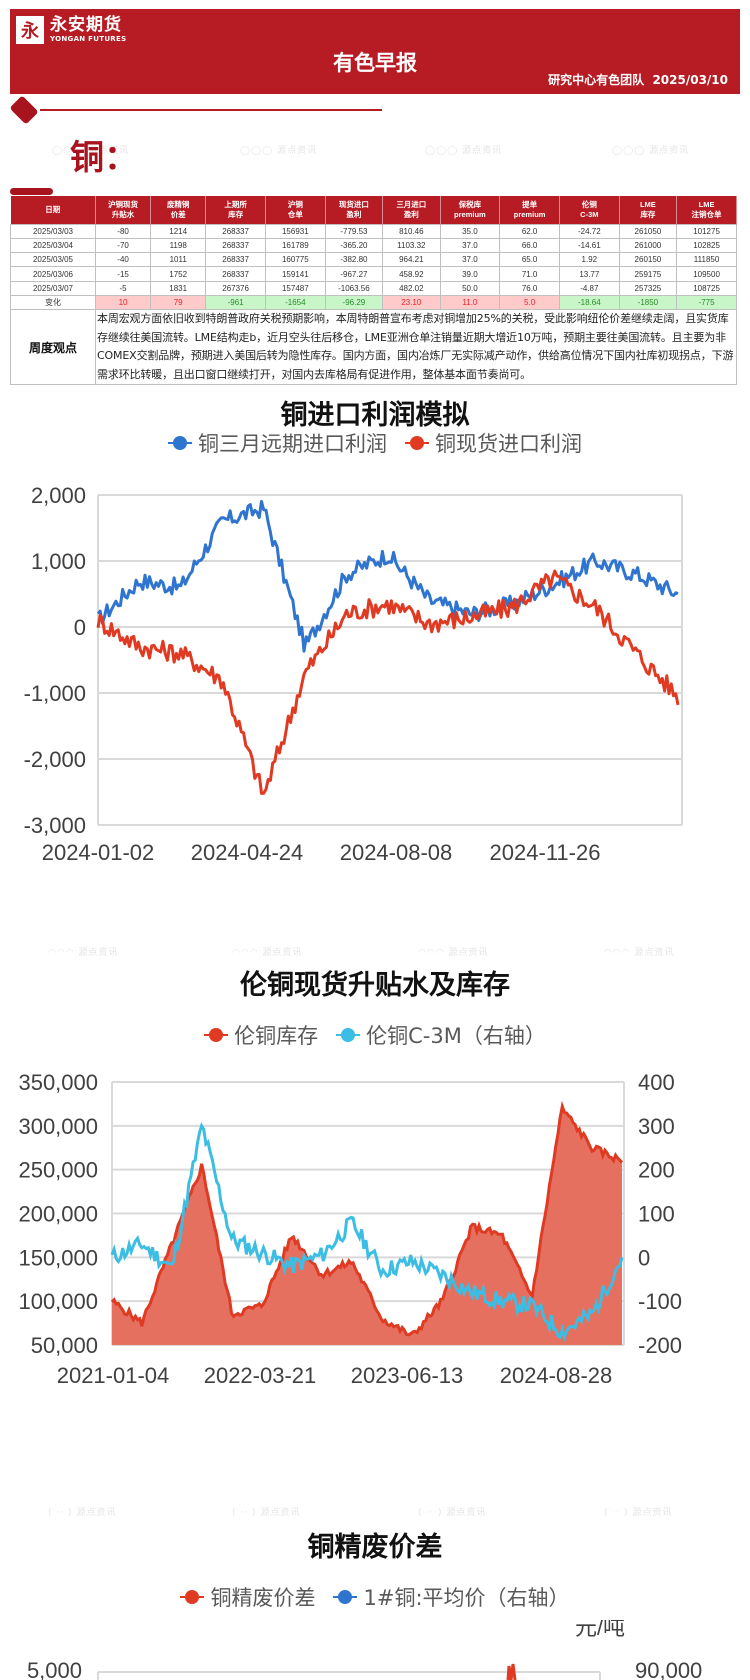 The image size is (750, 1680). What do you see at coordinates (354, 231) in the screenshot?
I see `table-cell: -779.53` at bounding box center [354, 231].